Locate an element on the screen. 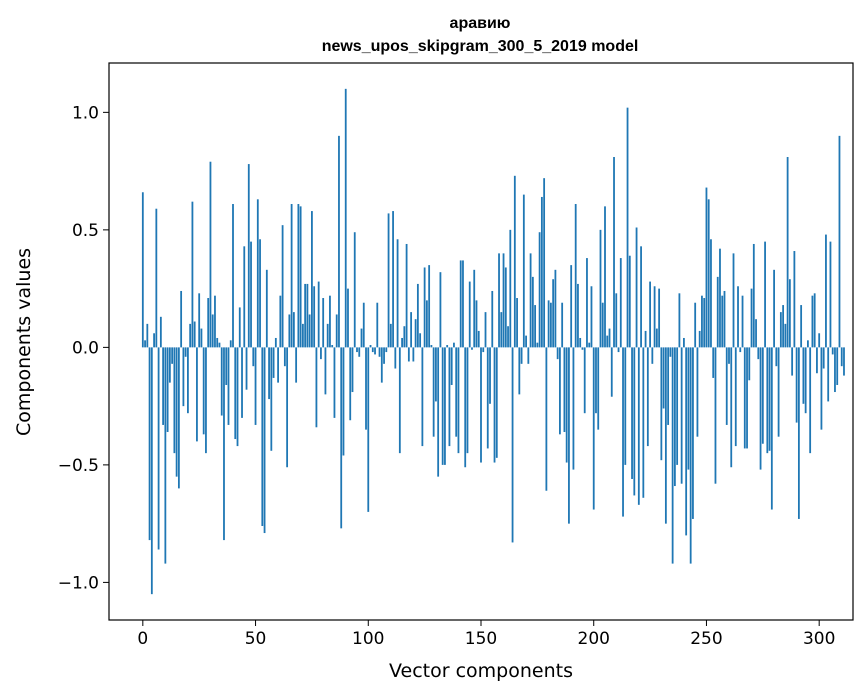 The height and width of the screenshot is (696, 867). x-tick-label: 50 is located at coordinates (256, 639).